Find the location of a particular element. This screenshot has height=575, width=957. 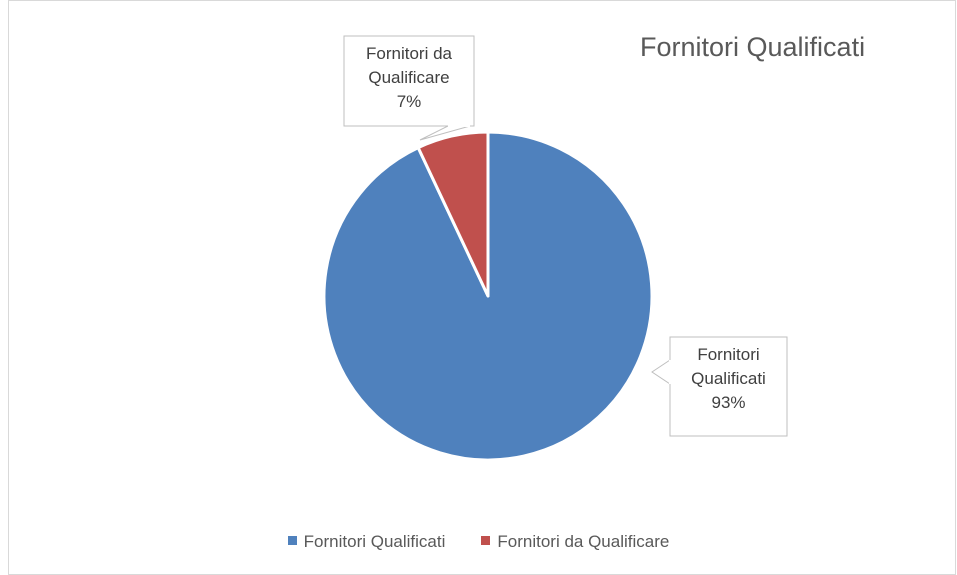

data-label-value: 93% is located at coordinates (728, 402).